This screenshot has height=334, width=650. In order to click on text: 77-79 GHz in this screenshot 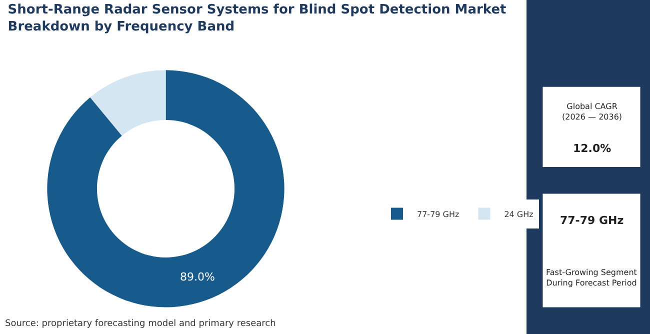, I will do `click(592, 220)`.